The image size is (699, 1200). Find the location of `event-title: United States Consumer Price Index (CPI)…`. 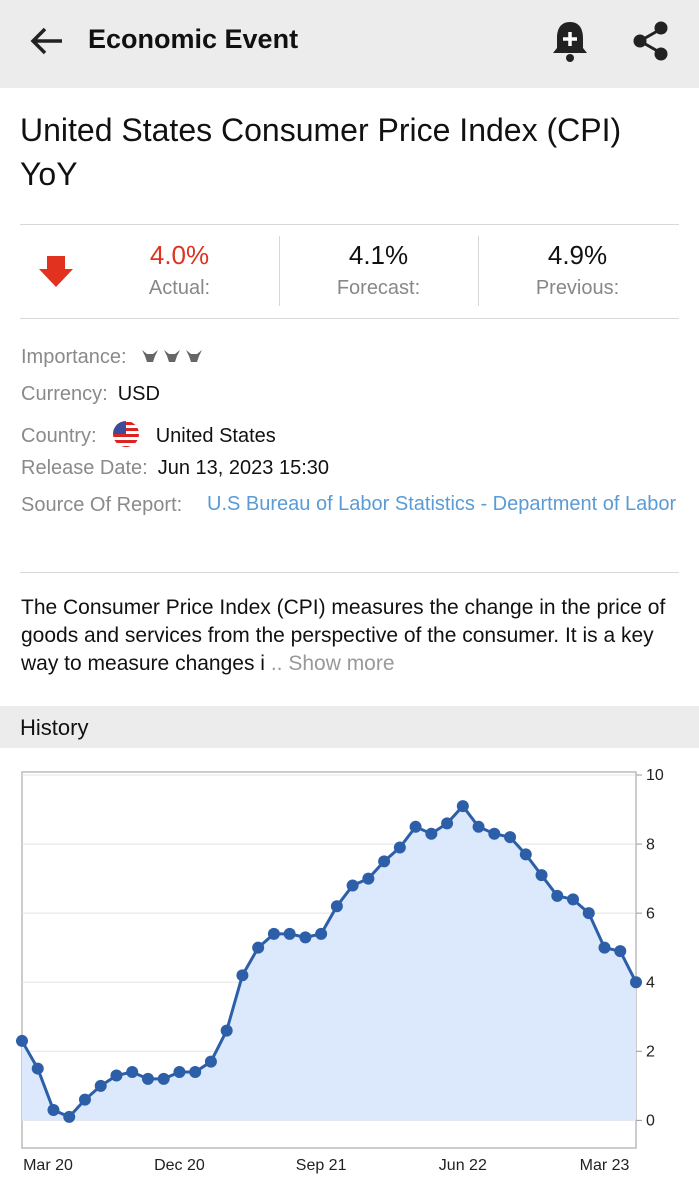

event-title: United States Consumer Price Index (CPI)… is located at coordinates (321, 152).